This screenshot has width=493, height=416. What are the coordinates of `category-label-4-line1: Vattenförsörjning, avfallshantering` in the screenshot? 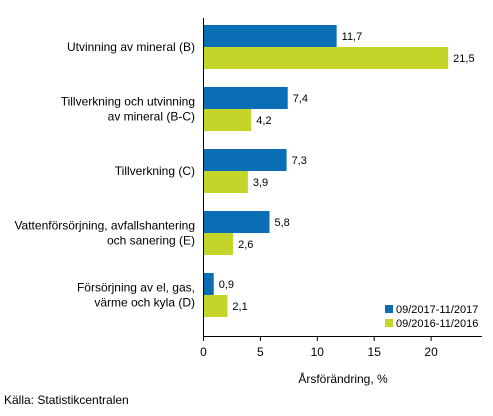 It's located at (104, 226).